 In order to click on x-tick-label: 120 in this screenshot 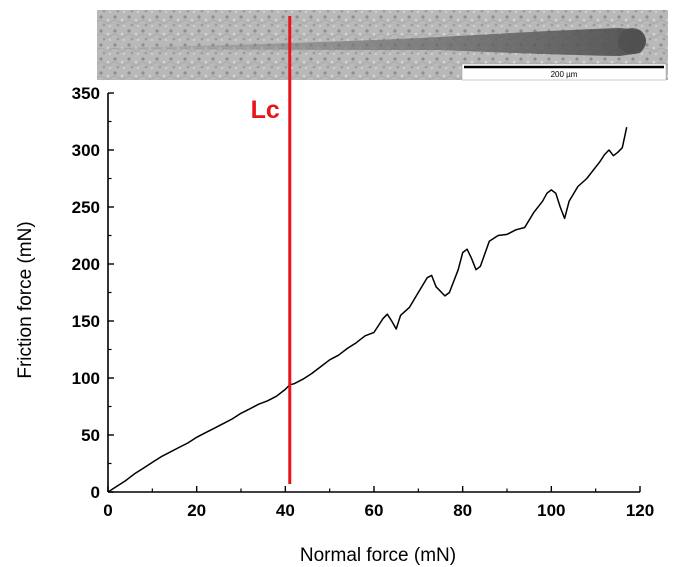, I will do `click(640, 510)`.